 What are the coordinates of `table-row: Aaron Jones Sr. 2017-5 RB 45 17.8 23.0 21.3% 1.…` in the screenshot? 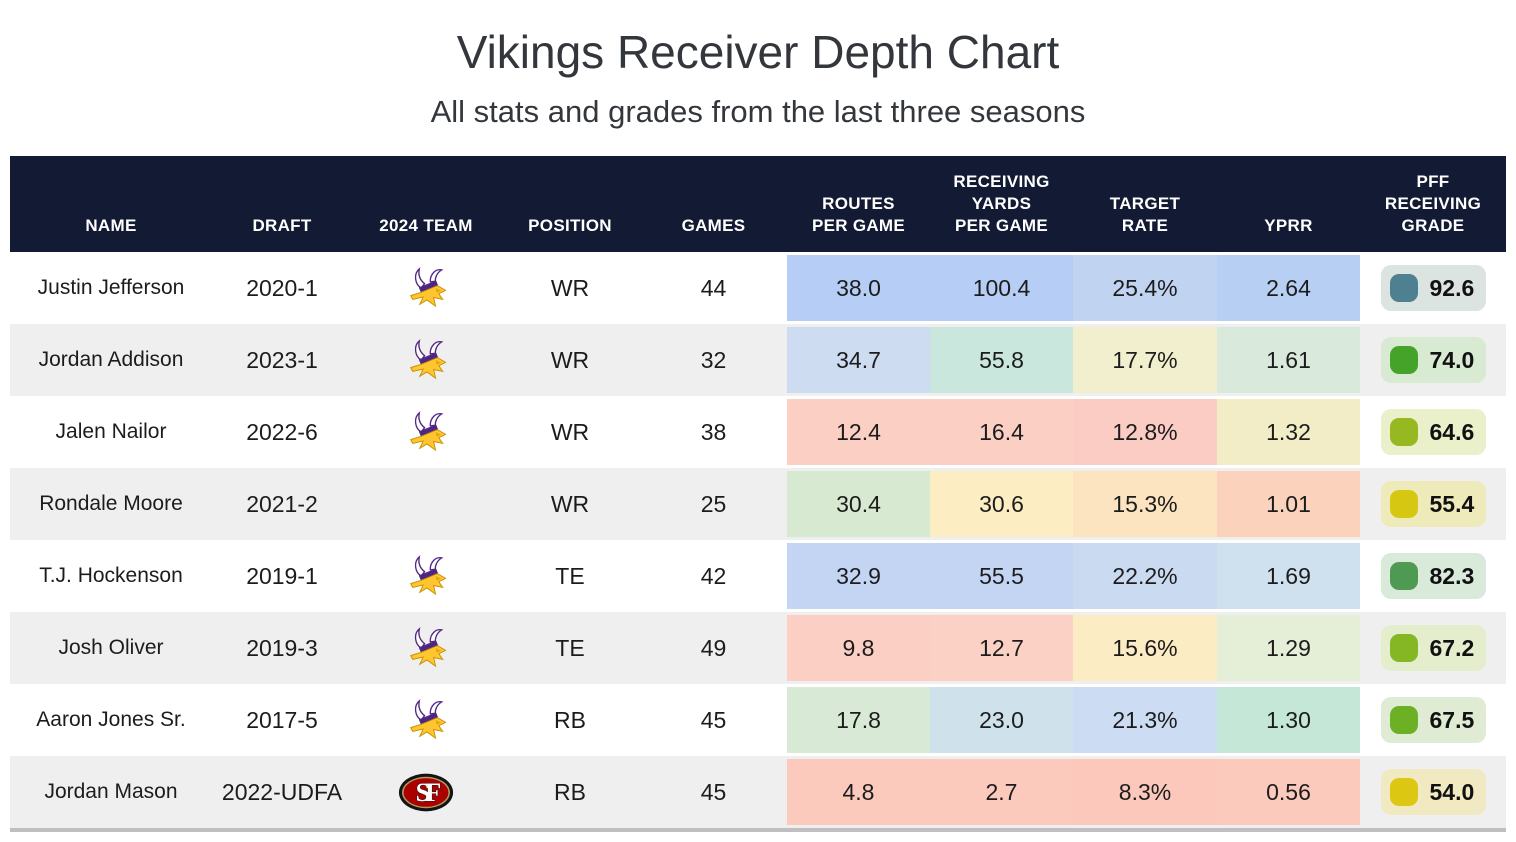 It's located at (758, 720).